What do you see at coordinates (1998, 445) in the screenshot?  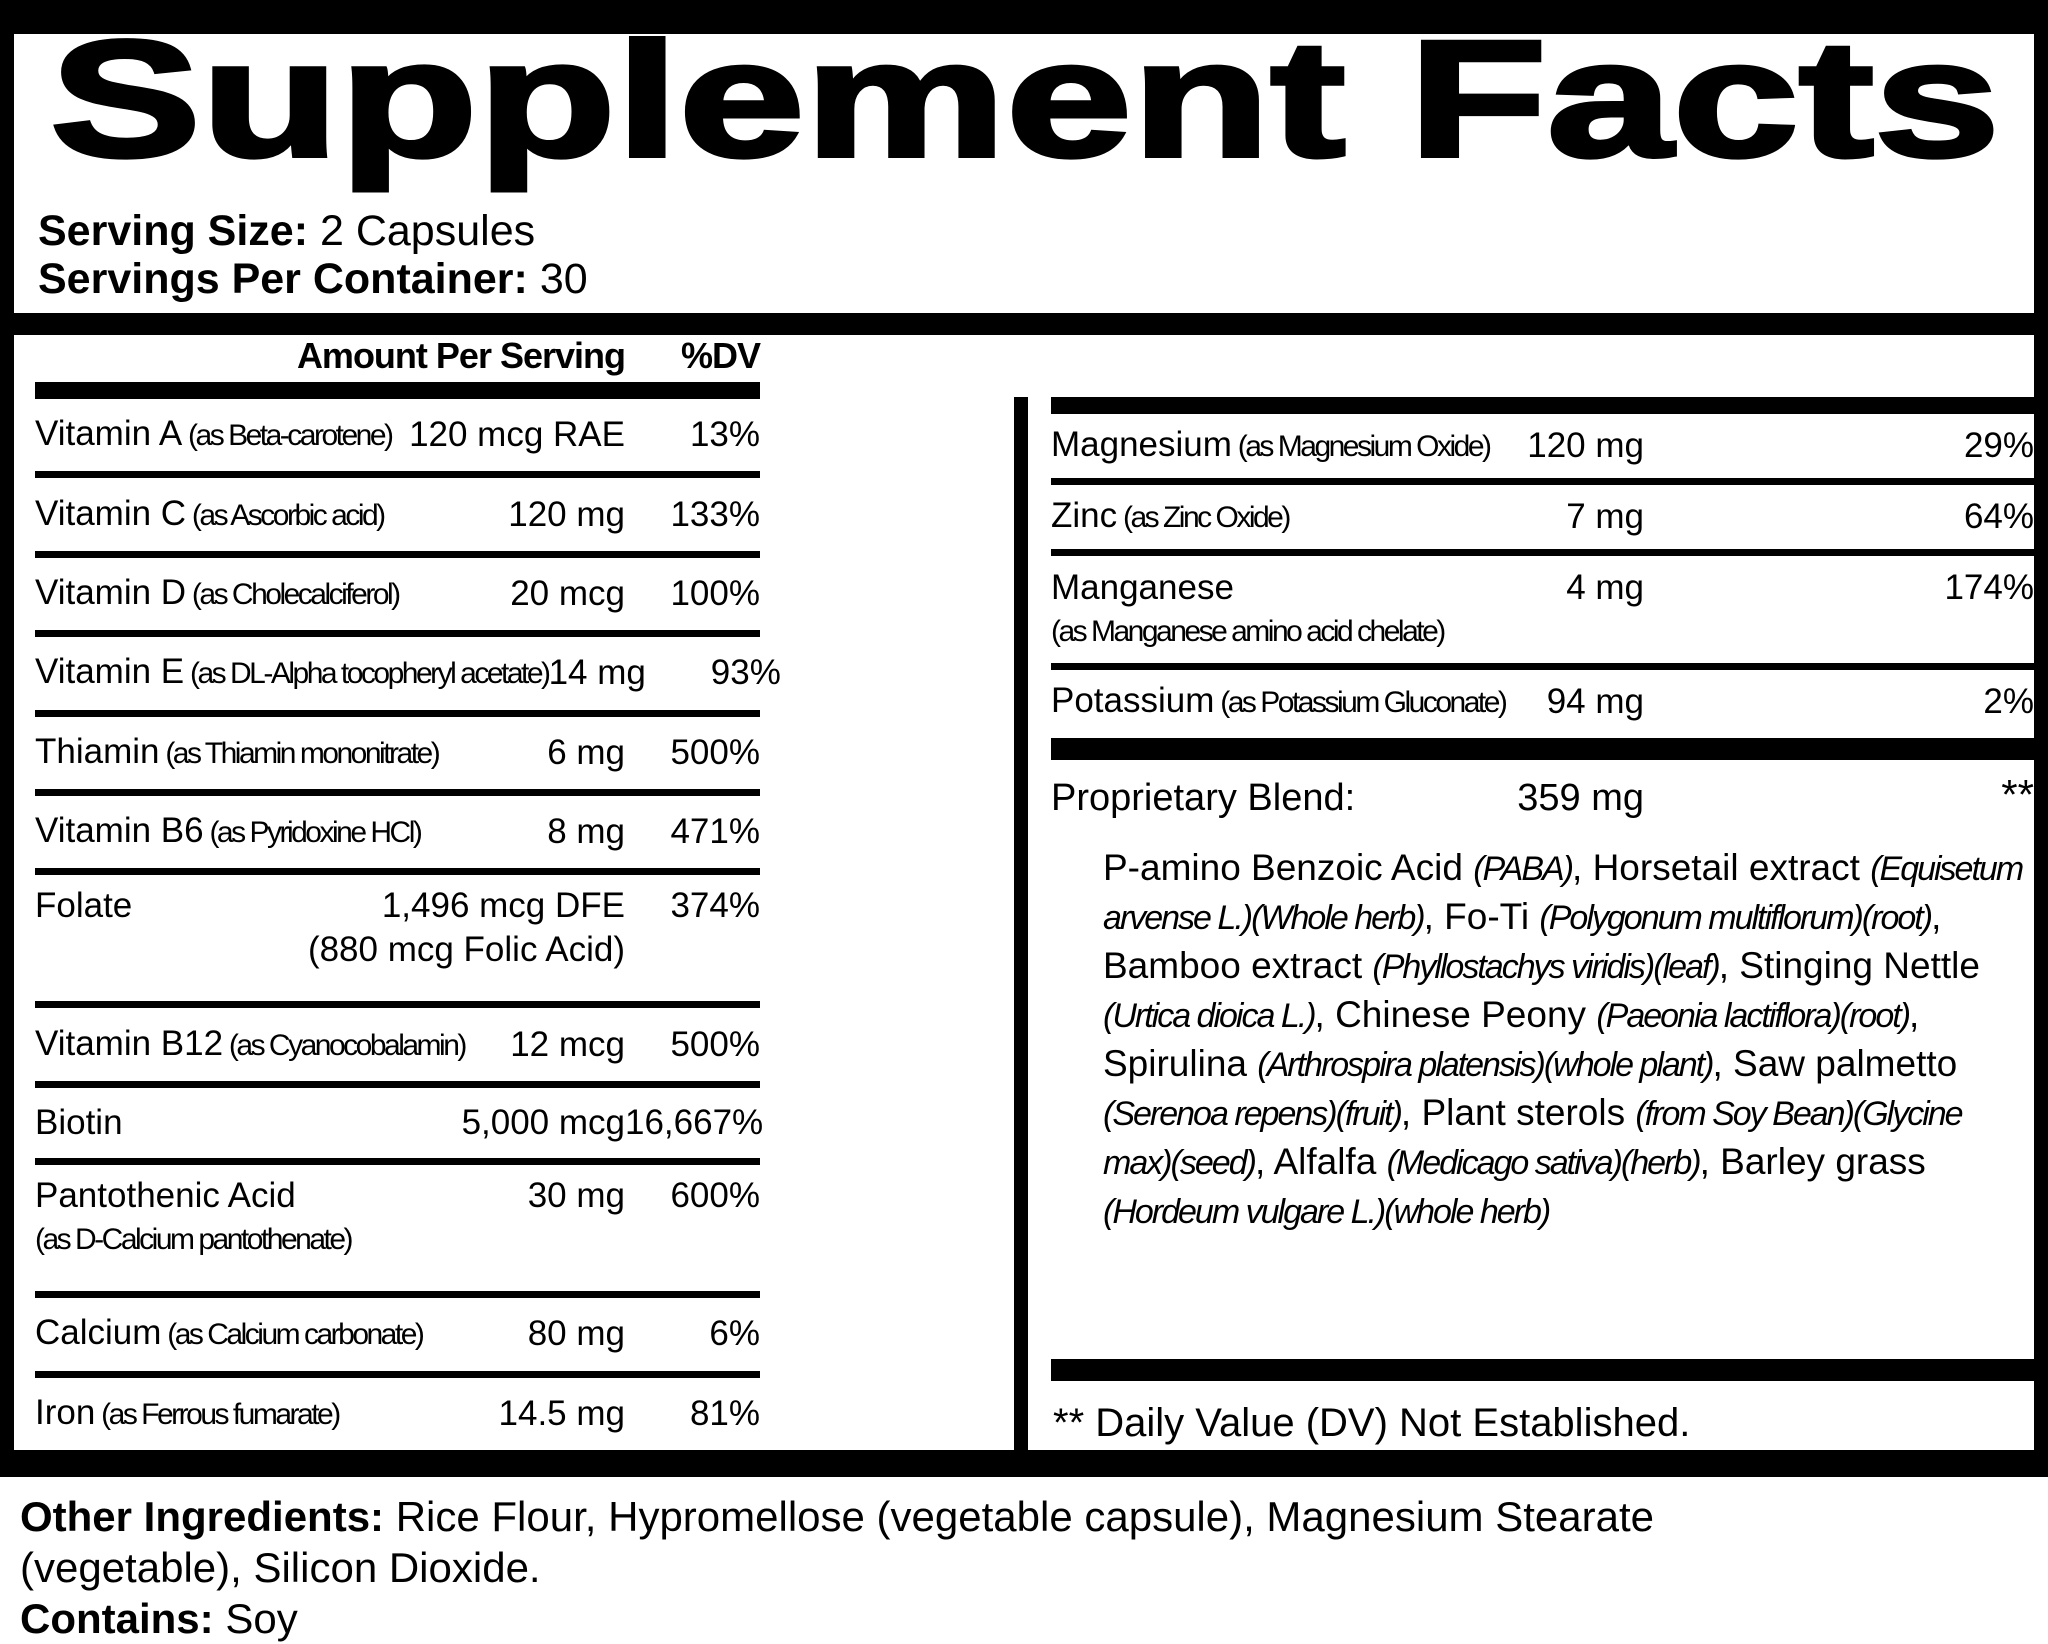 I see `nutrient-dv: 29%` at bounding box center [1998, 445].